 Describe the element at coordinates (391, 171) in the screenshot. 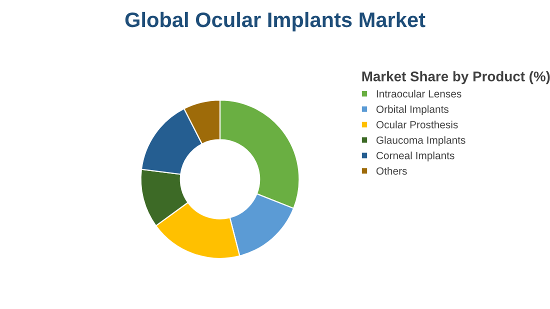

I see `legend-label: Others` at that location.